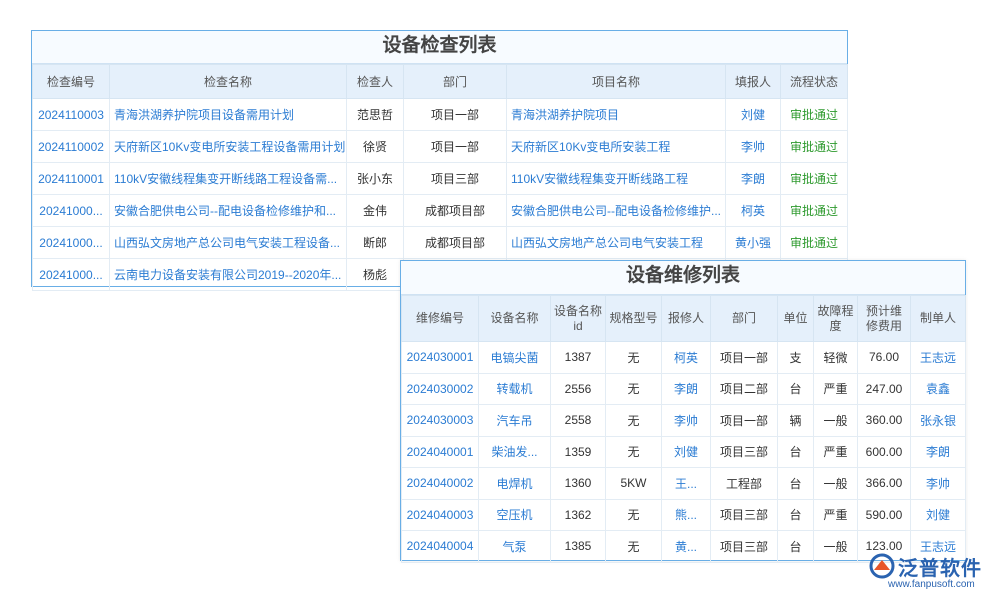 Image resolution: width=1000 pixels, height=600 pixels. Describe the element at coordinates (578, 318) in the screenshot. I see `column-header: 设备名称id` at that location.